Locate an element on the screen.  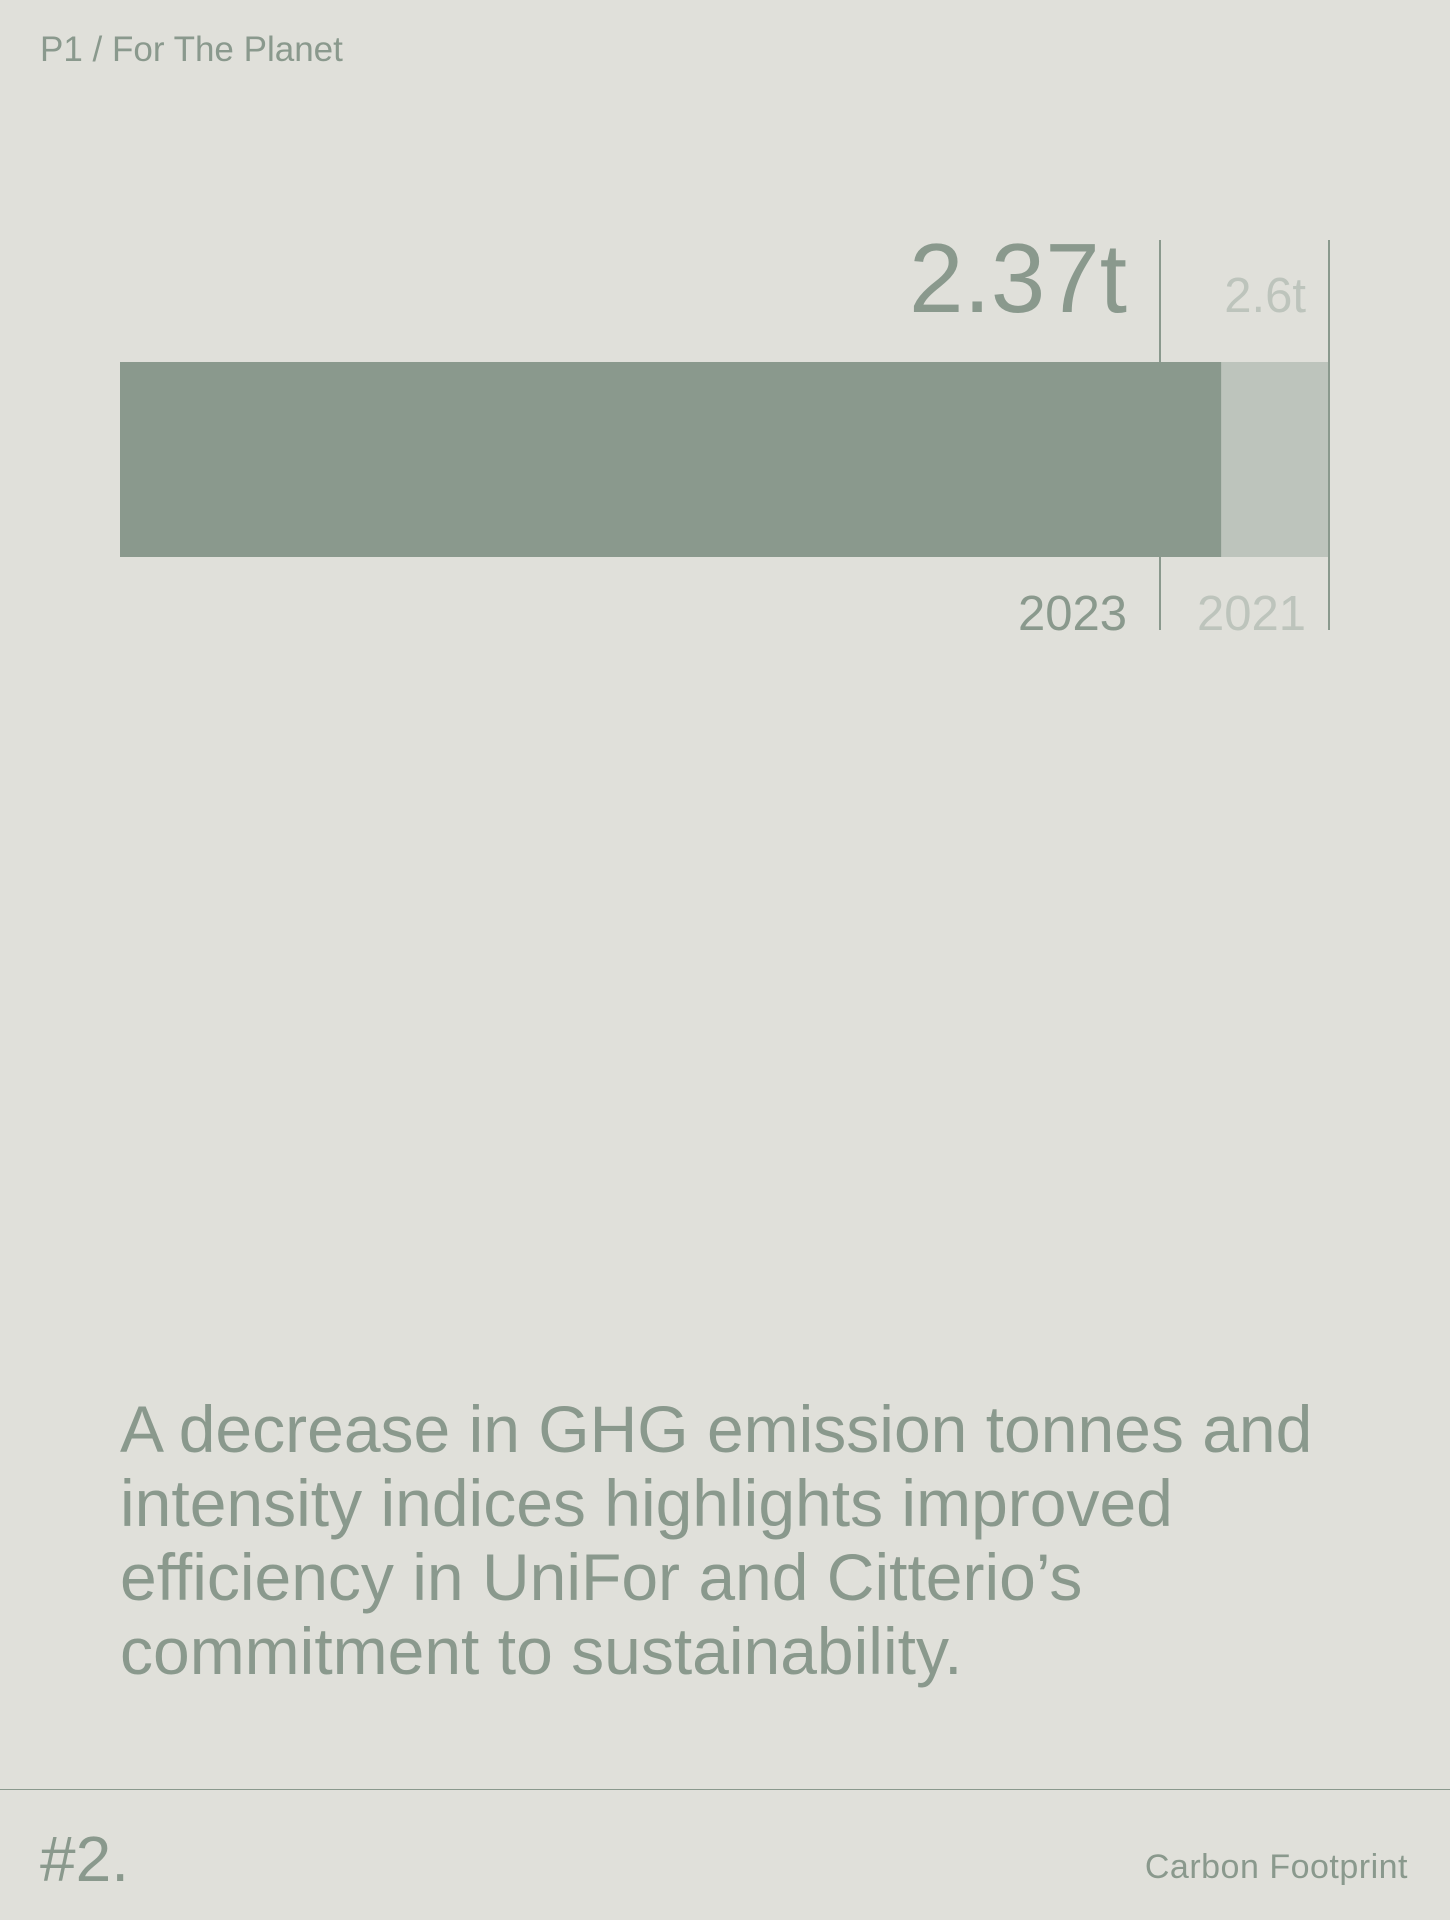
category-label-2023: 2023 is located at coordinates (1072, 614).